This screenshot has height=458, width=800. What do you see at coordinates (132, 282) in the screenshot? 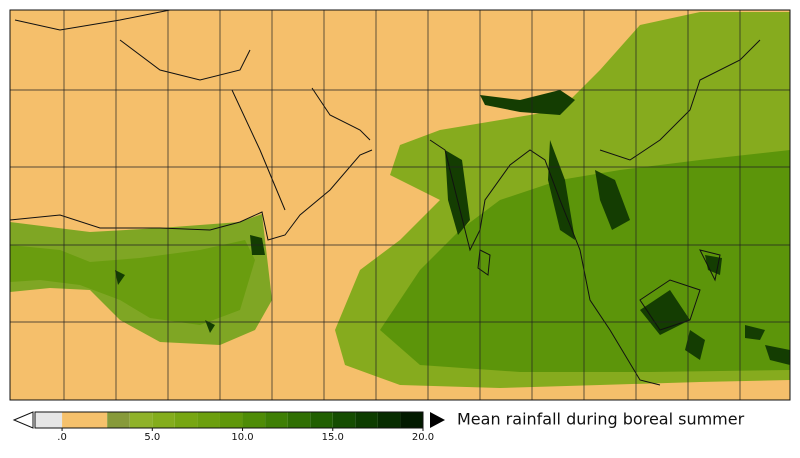
I see `rain-africa-core` at bounding box center [132, 282].